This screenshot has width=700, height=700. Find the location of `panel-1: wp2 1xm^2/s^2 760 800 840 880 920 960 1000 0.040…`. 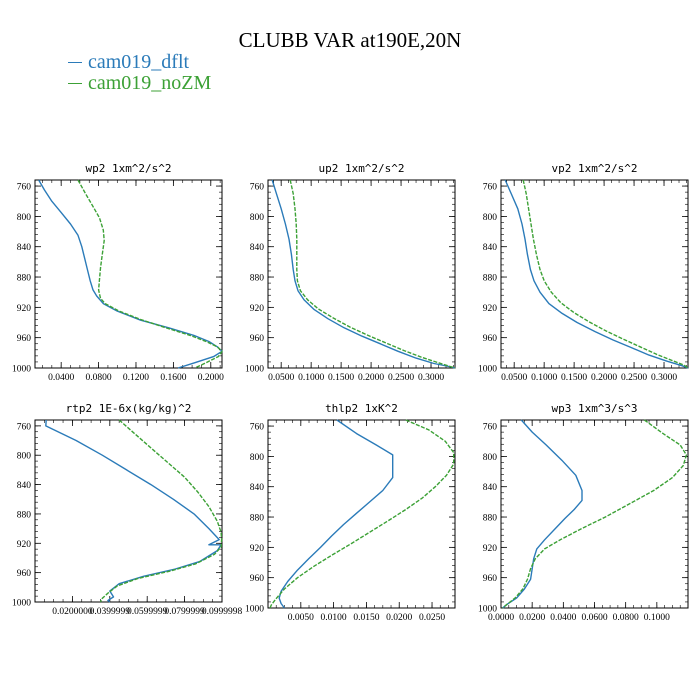

panel-1: wp2 1xm^2/s^2 760 800 840 880 920 960 1000 0.040… is located at coordinates (118, 272).